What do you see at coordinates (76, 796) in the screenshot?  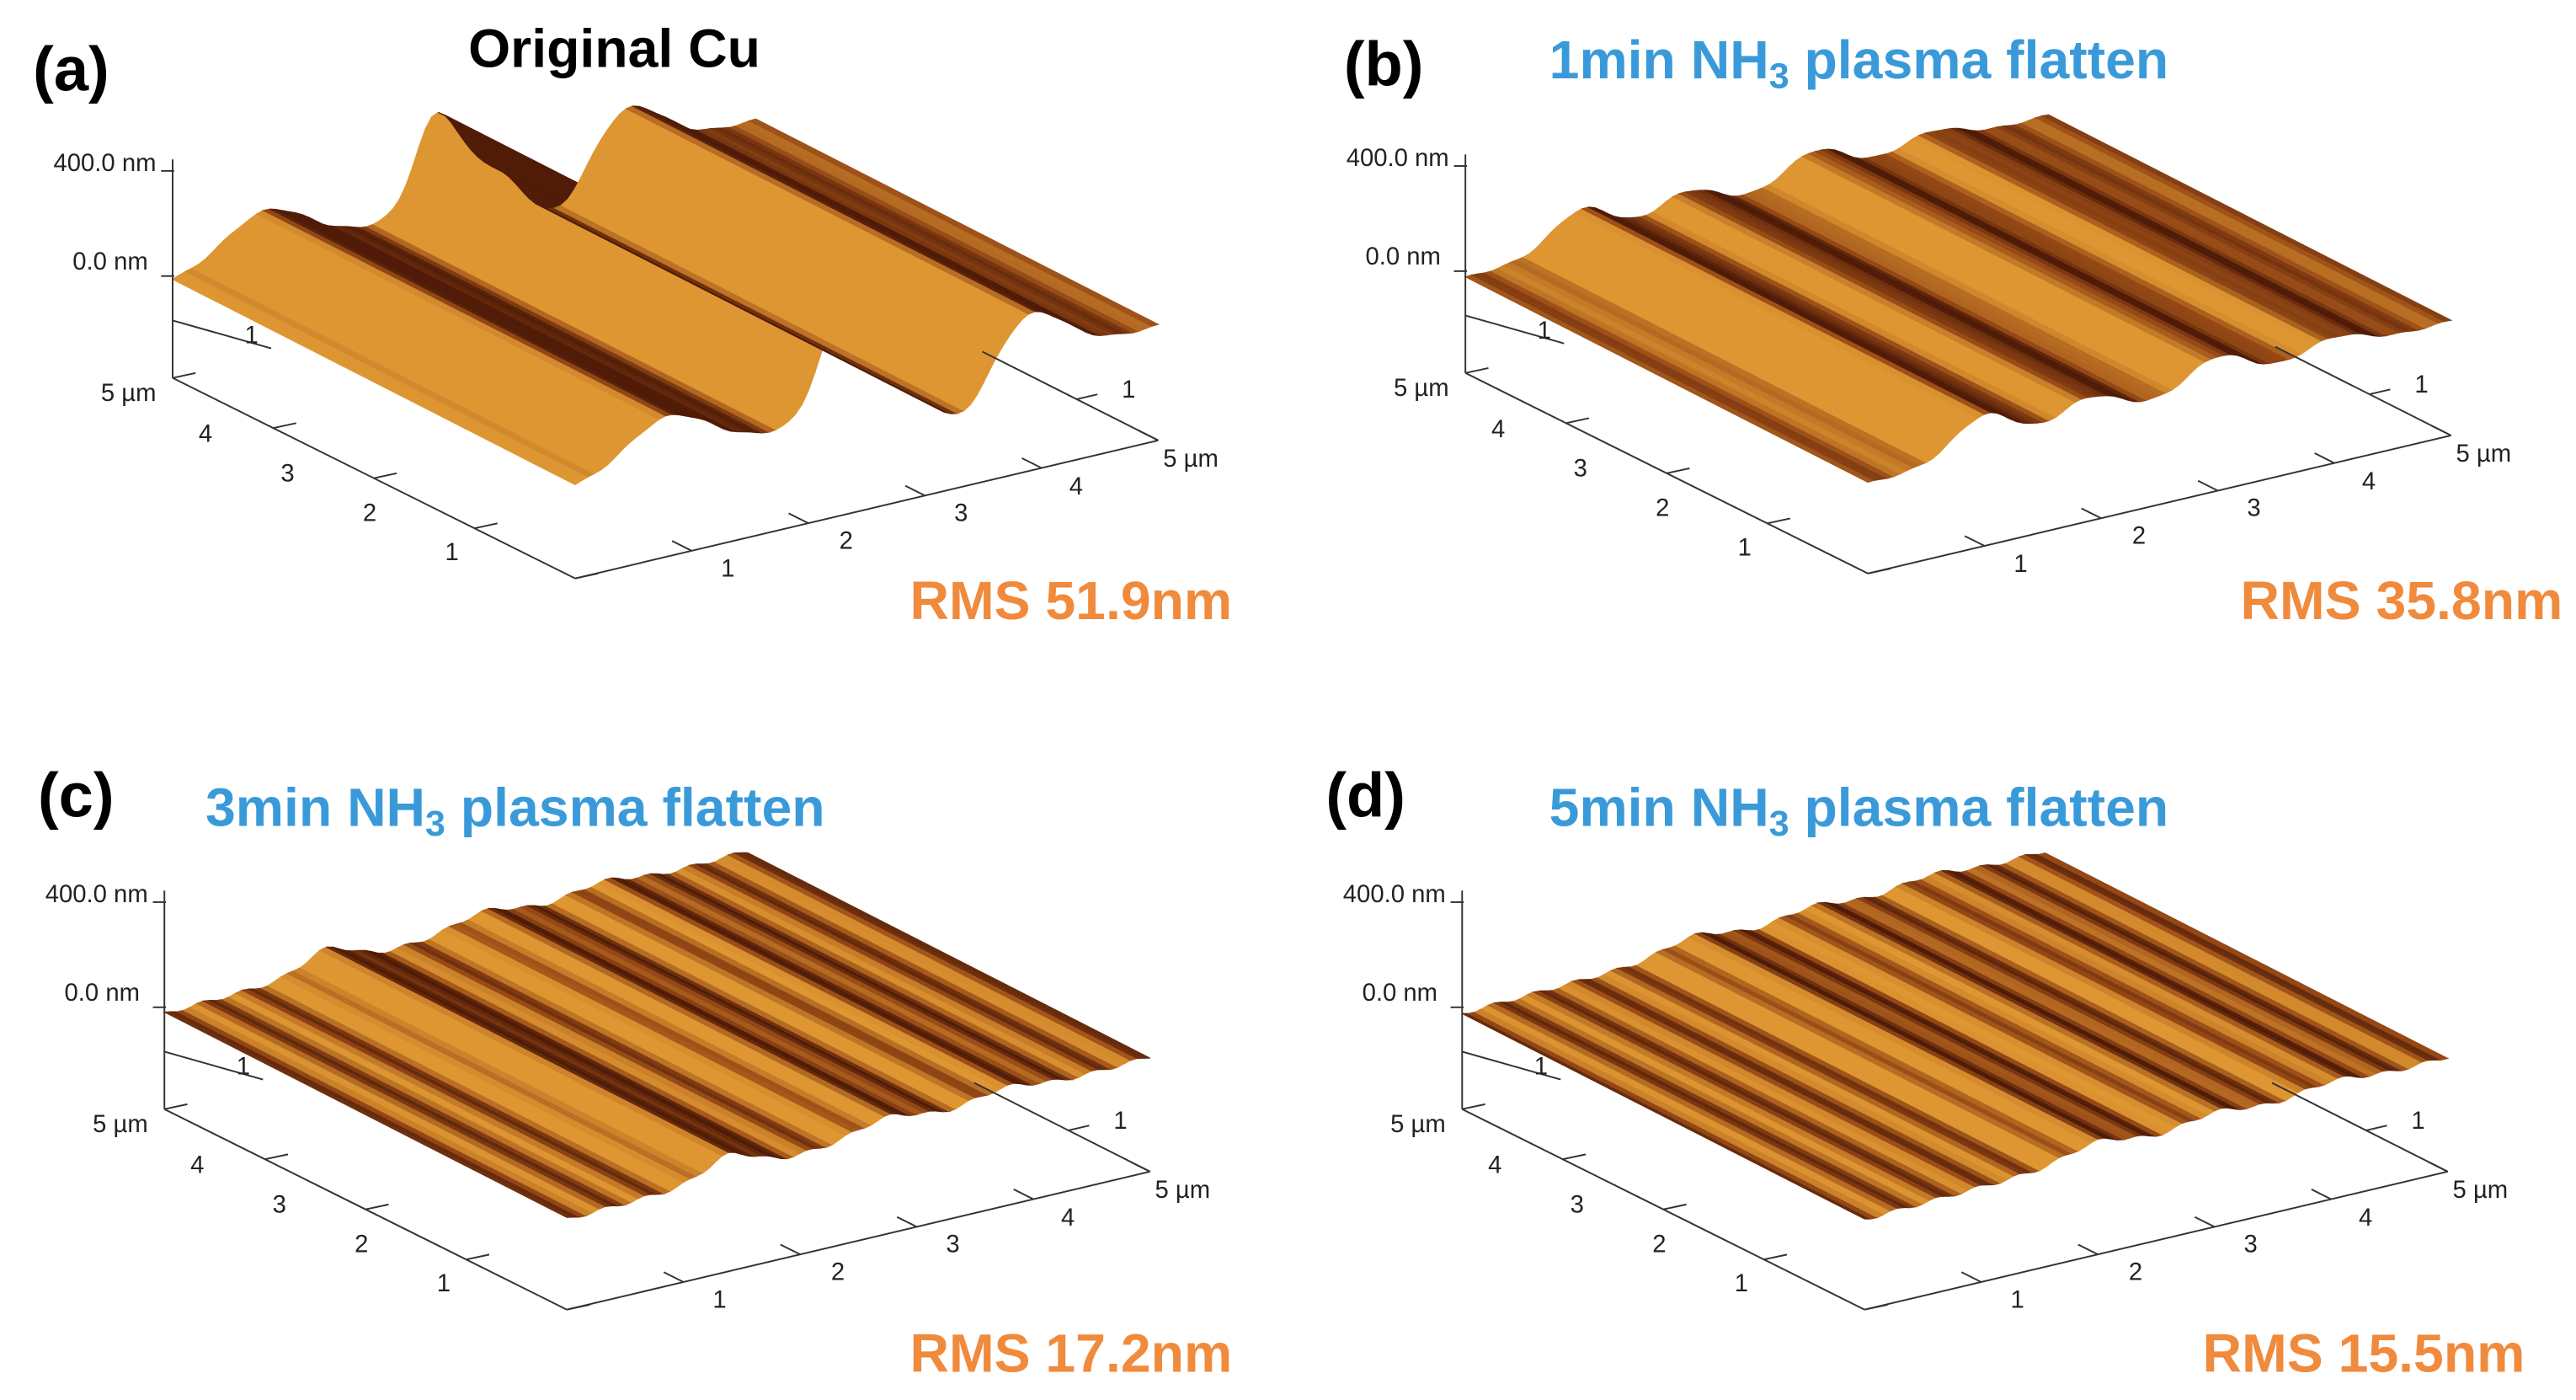 I see `panel-letter: (c)` at bounding box center [76, 796].